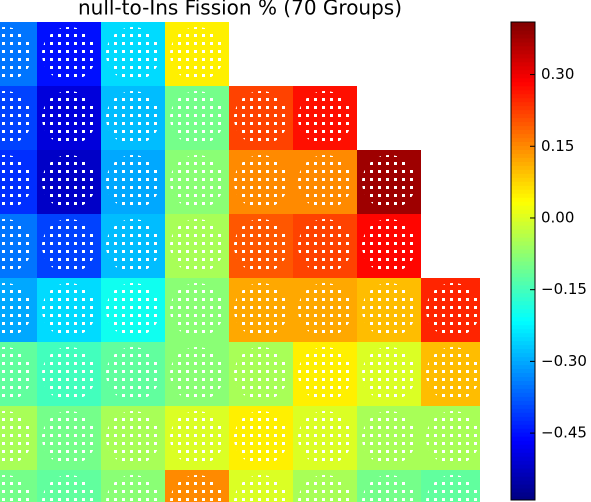 The width and height of the screenshot is (591, 502). Describe the element at coordinates (564, 433) in the screenshot. I see `colorbar-tick-label: −0.45` at that location.